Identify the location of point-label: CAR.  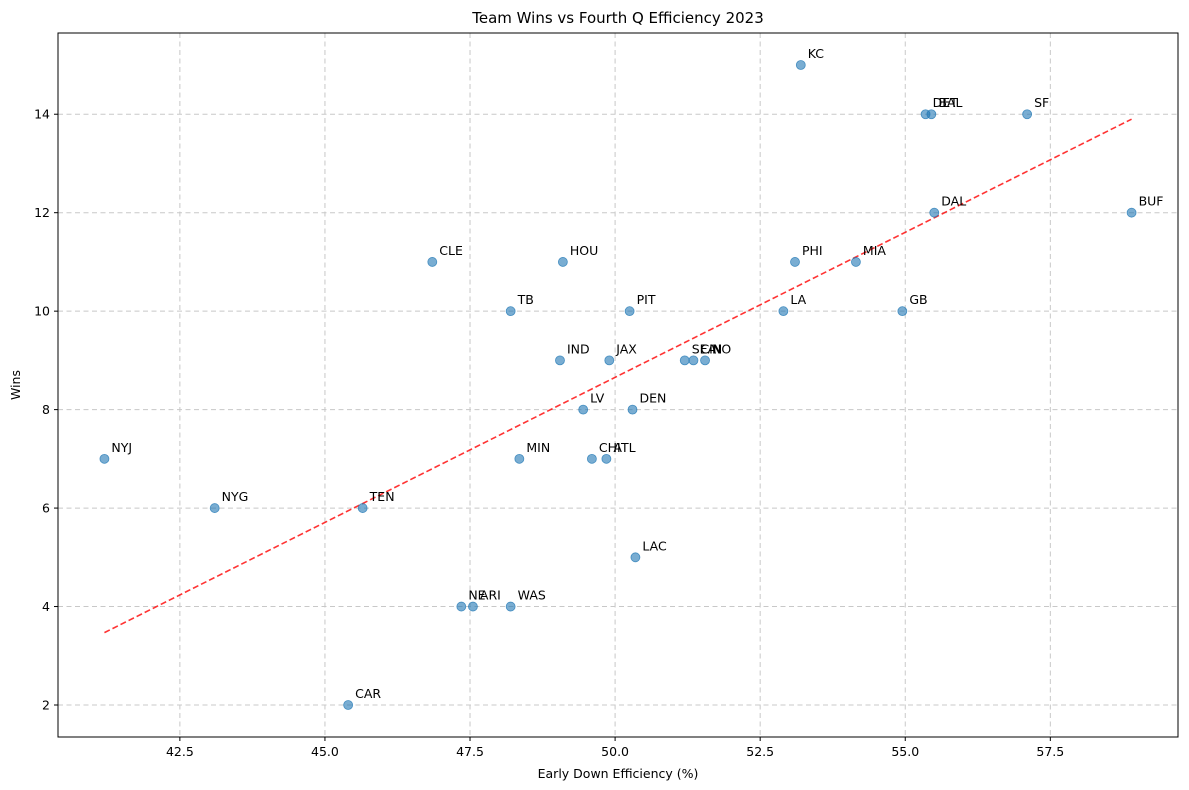
(368, 693).